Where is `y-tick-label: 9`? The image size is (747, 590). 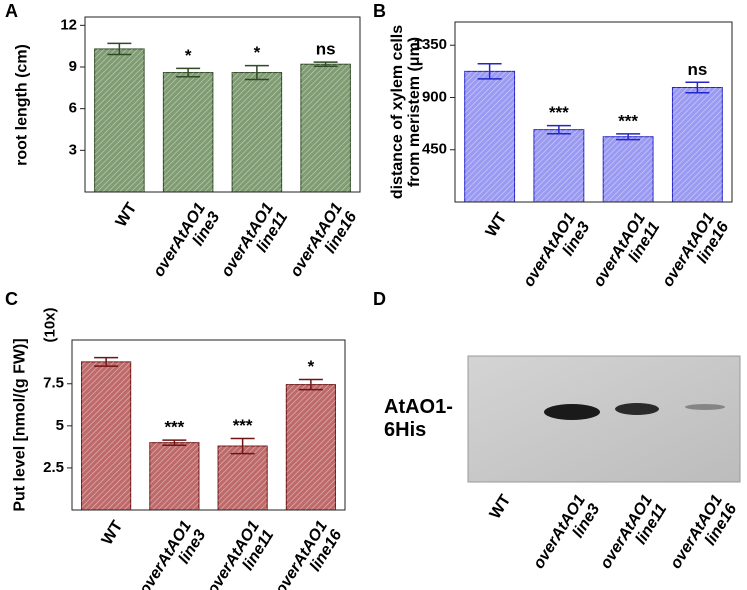
y-tick-label: 9 is located at coordinates (73, 66).